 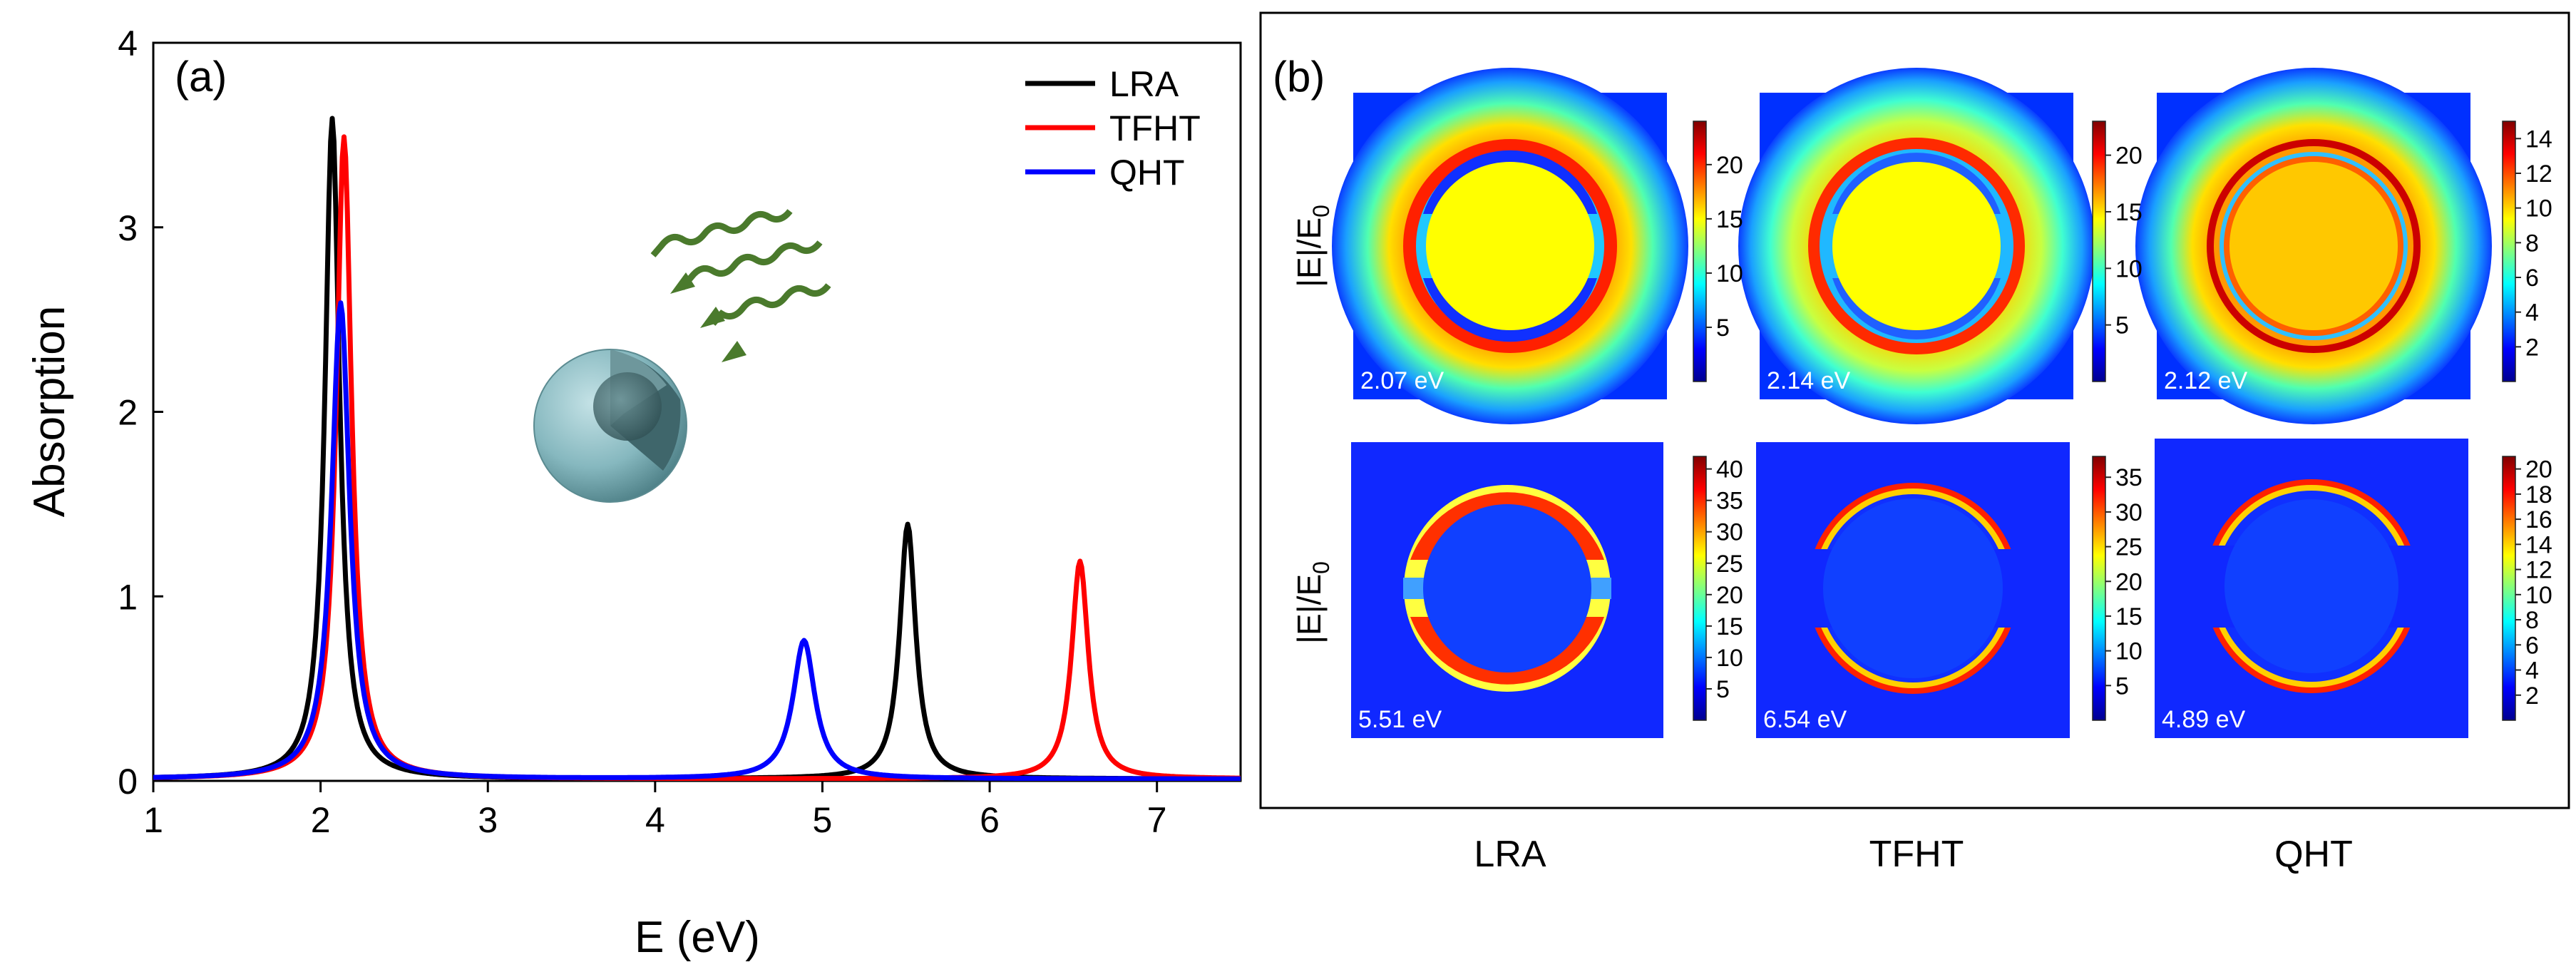 What do you see at coordinates (128, 228) in the screenshot?
I see `y-tick-label: 3` at bounding box center [128, 228].